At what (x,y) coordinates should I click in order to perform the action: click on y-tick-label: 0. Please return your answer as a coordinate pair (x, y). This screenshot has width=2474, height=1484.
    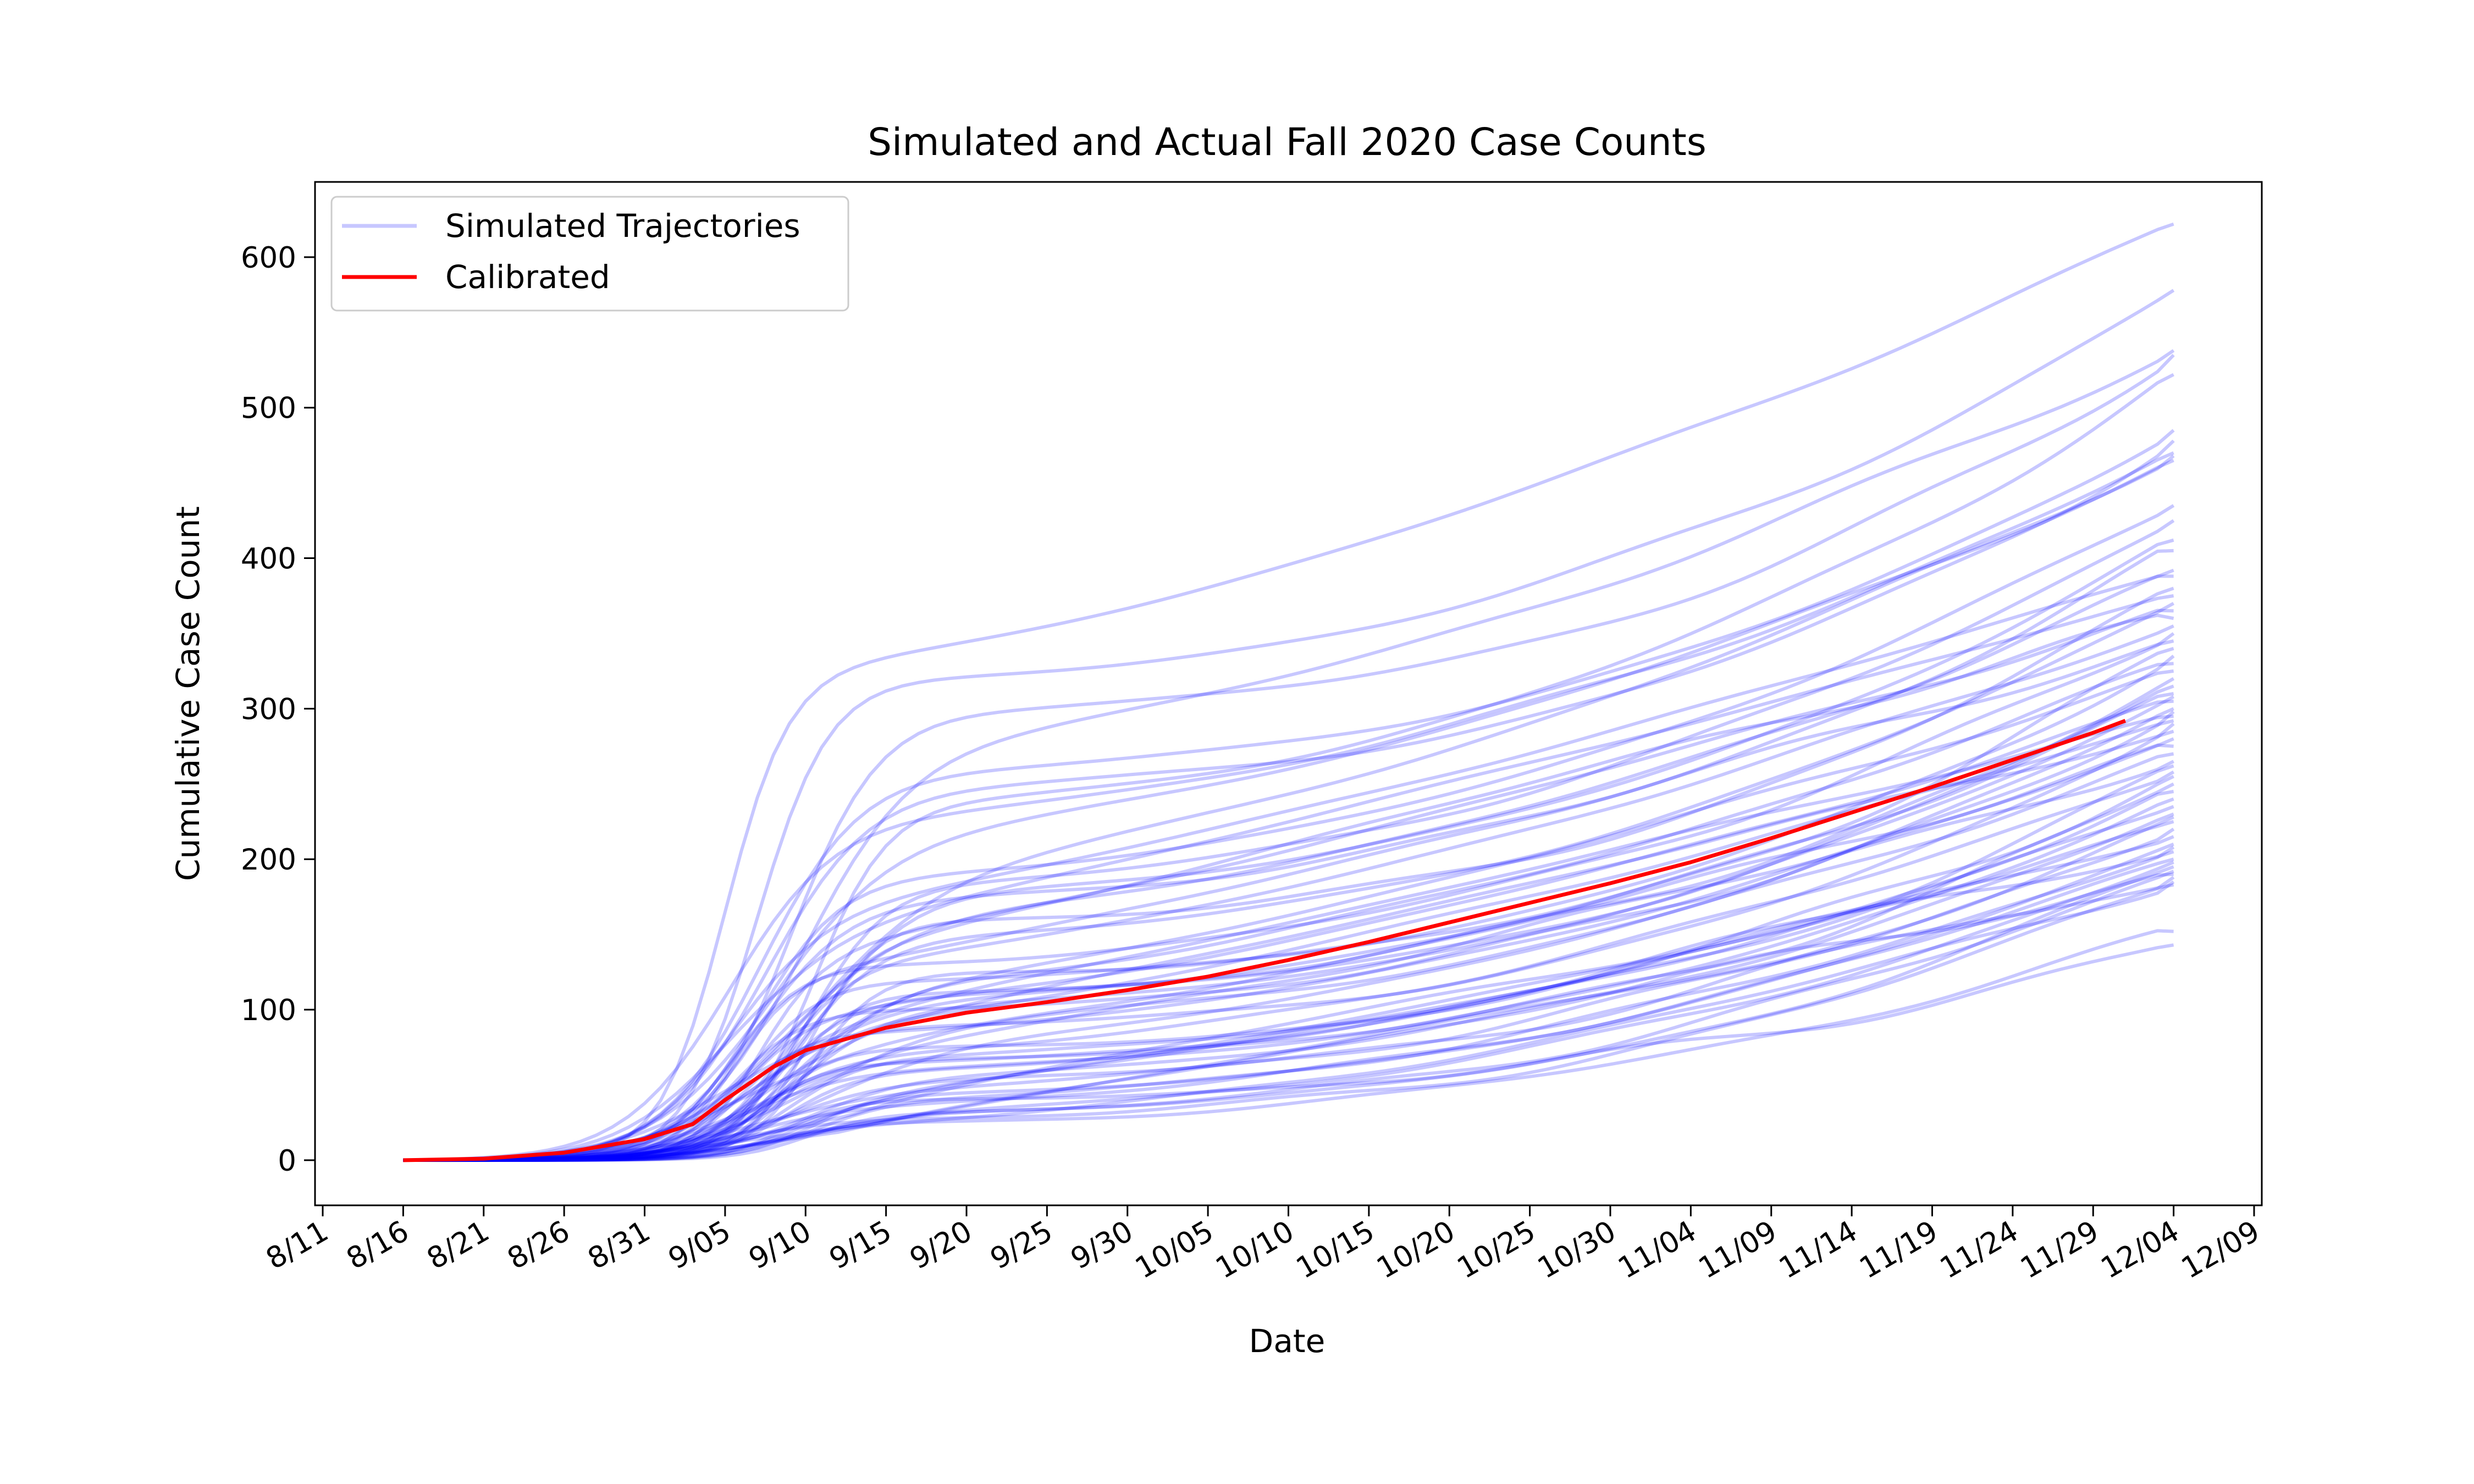
    Looking at the image, I should click on (287, 1161).